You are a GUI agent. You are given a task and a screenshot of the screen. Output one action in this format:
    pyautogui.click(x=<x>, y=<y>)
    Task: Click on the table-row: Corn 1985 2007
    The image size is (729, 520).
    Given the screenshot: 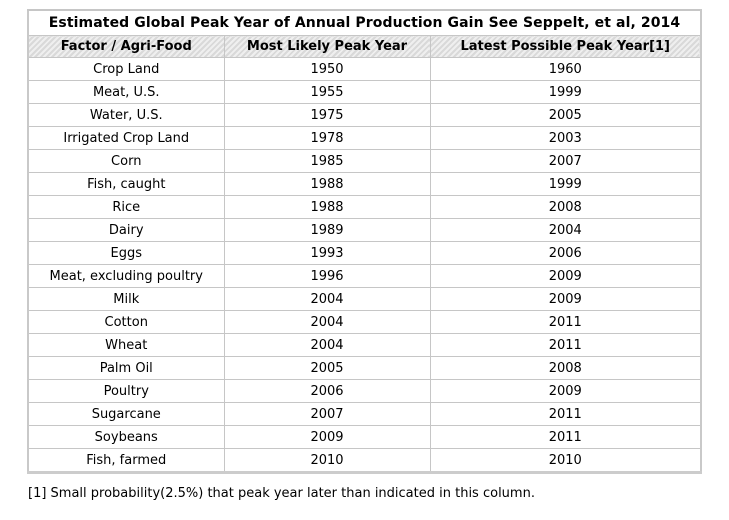 What is the action you would take?
    pyautogui.click(x=364, y=161)
    